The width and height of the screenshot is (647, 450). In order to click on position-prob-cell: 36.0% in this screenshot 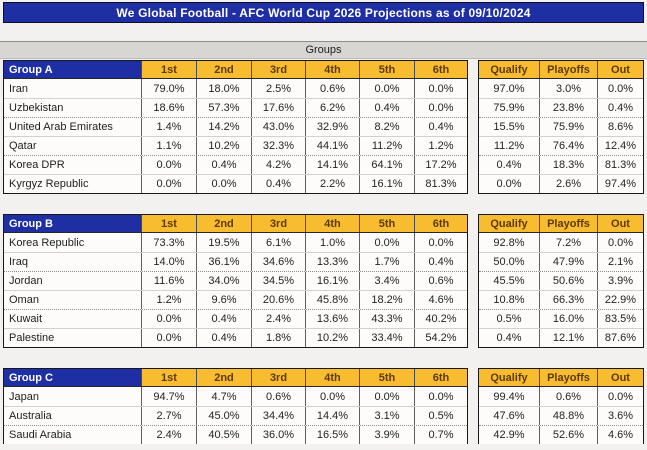, I will do `click(278, 435)`.